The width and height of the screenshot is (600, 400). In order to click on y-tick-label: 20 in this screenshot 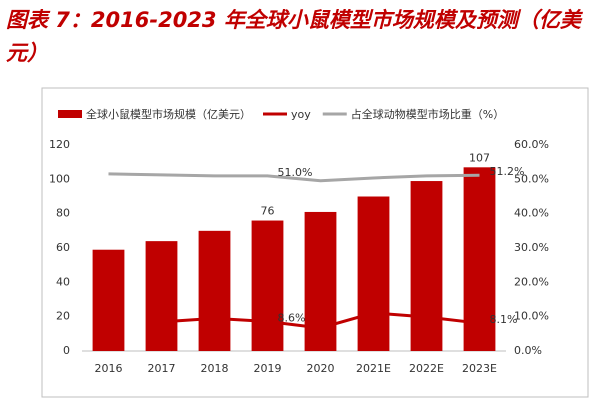, I will do `click(63, 316)`.